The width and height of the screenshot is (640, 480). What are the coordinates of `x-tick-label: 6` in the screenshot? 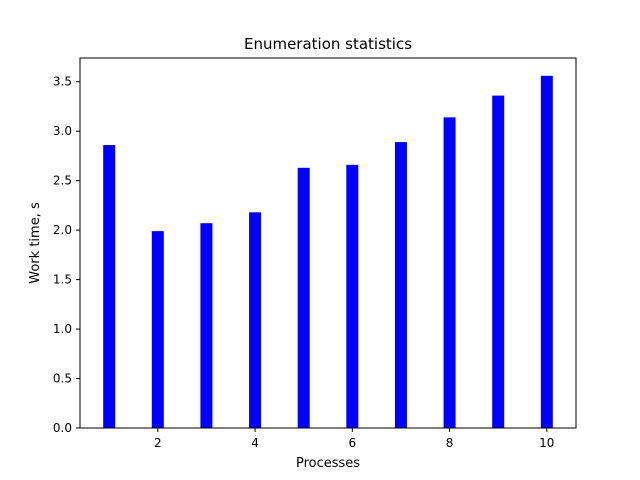 It's located at (352, 443).